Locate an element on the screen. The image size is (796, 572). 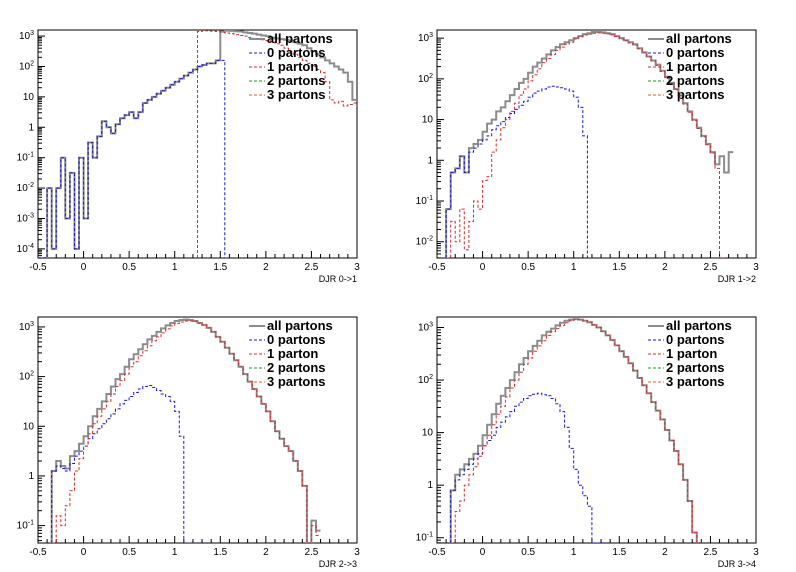
x-axis-label: DJR 1->2 is located at coordinates (737, 279).